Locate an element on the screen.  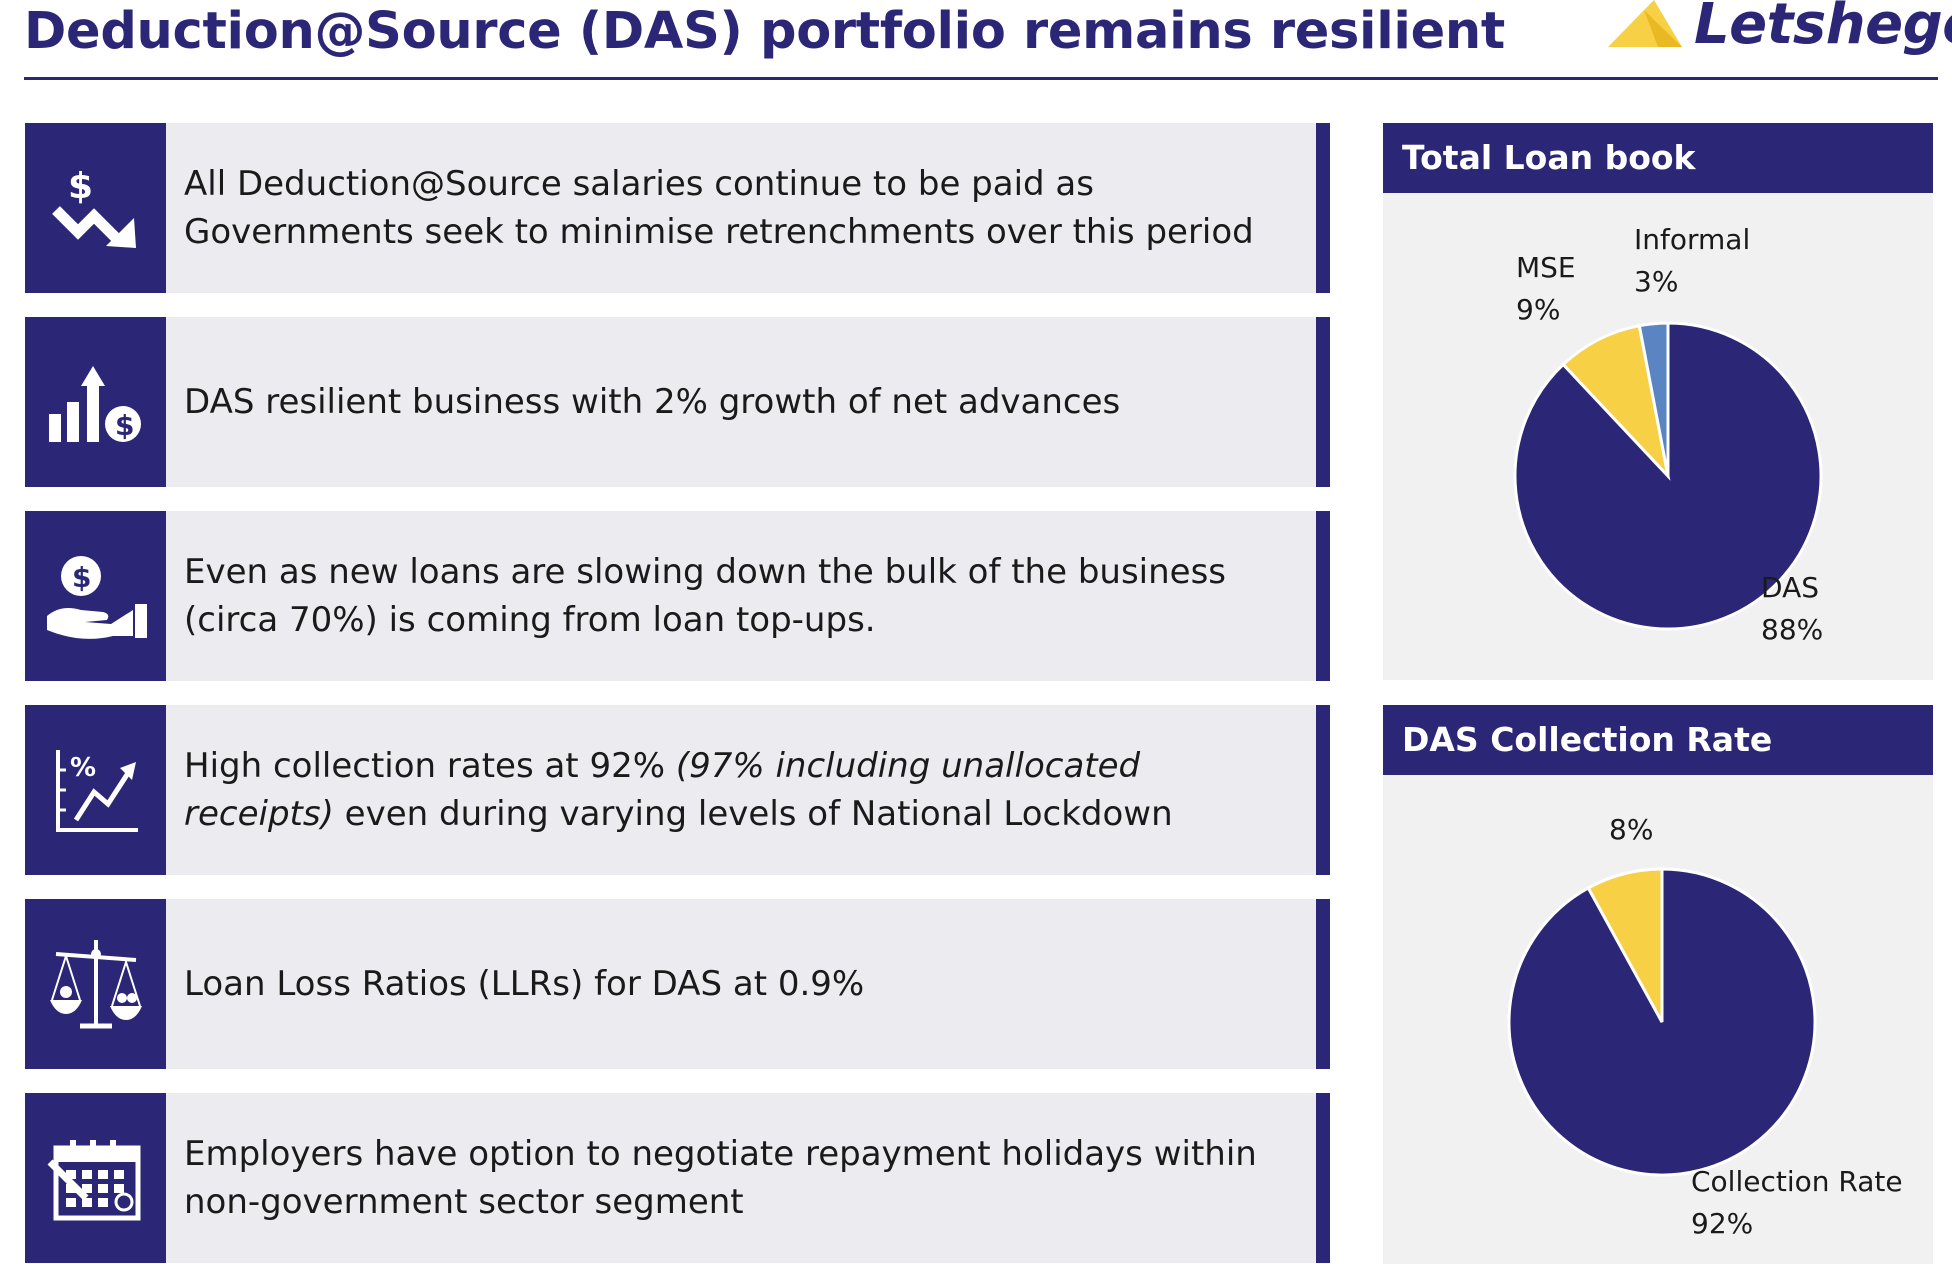
slice-label-collection-rate-value: 92% is located at coordinates (1722, 1223).